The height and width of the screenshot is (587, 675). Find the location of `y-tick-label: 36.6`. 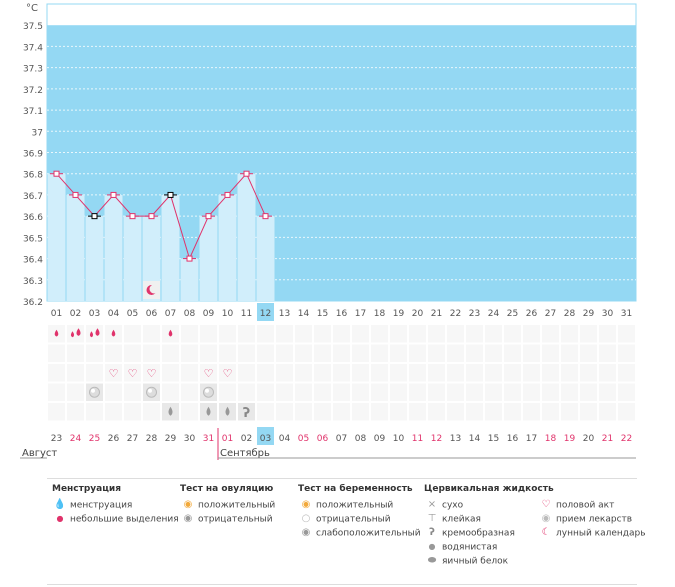

y-tick-label: 36.6 is located at coordinates (33, 218).